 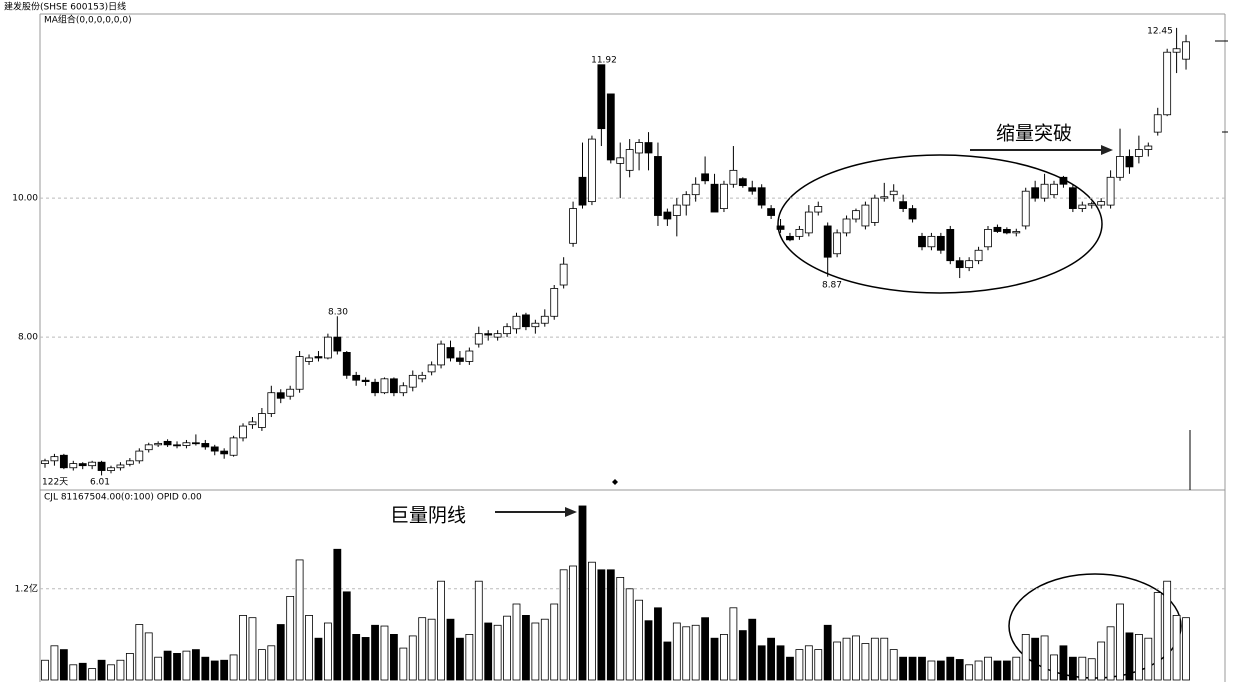 What do you see at coordinates (1034, 134) in the screenshot?
I see `annotation: 缩量突破` at bounding box center [1034, 134].